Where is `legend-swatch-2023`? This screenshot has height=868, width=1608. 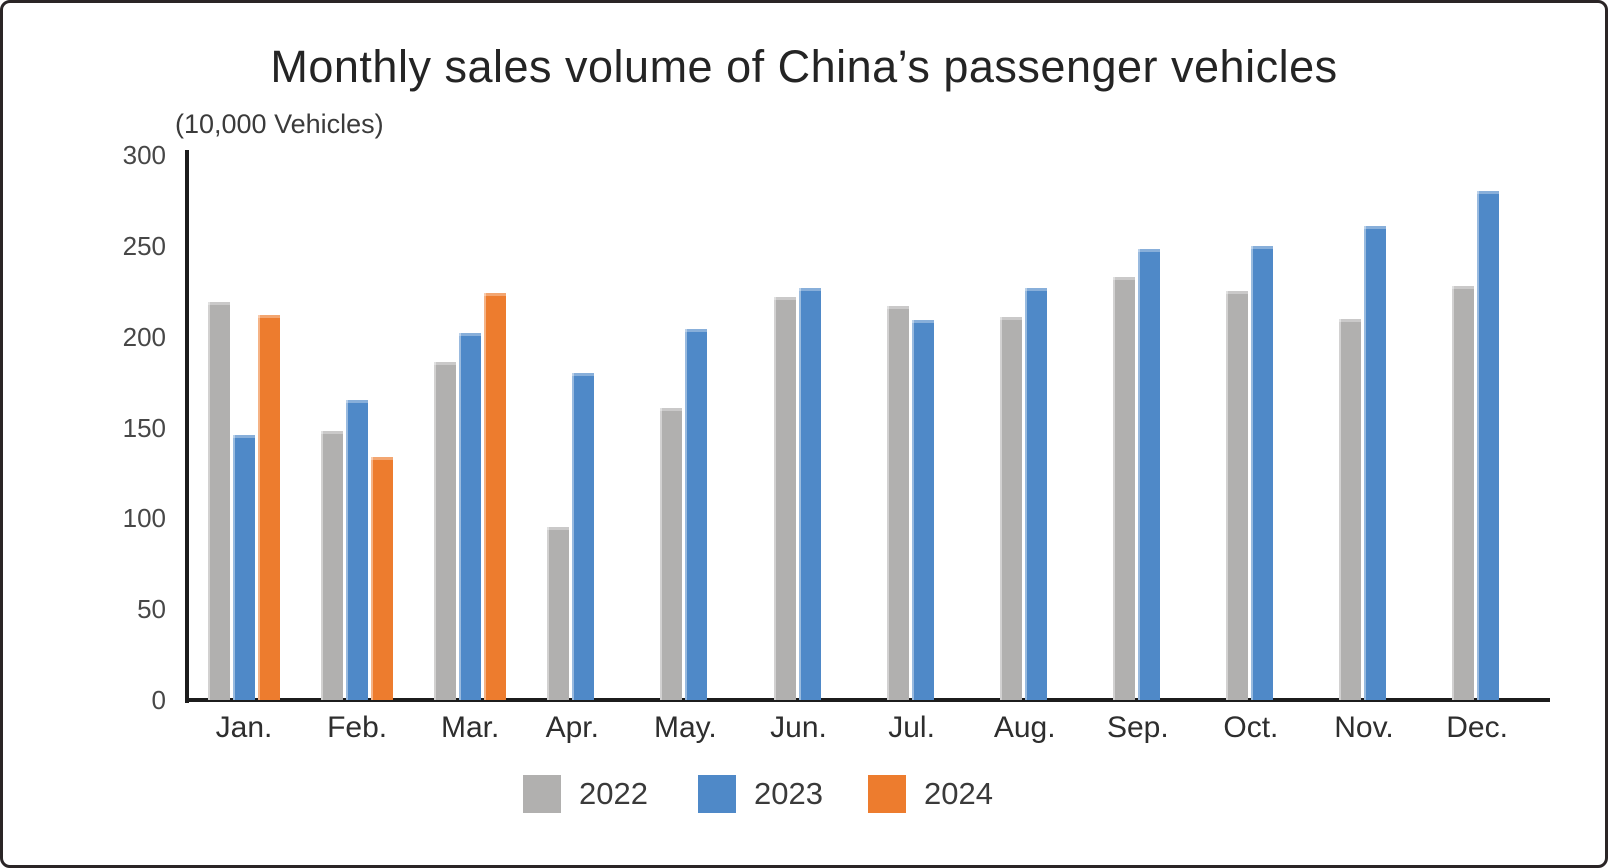 legend-swatch-2023 is located at coordinates (717, 794).